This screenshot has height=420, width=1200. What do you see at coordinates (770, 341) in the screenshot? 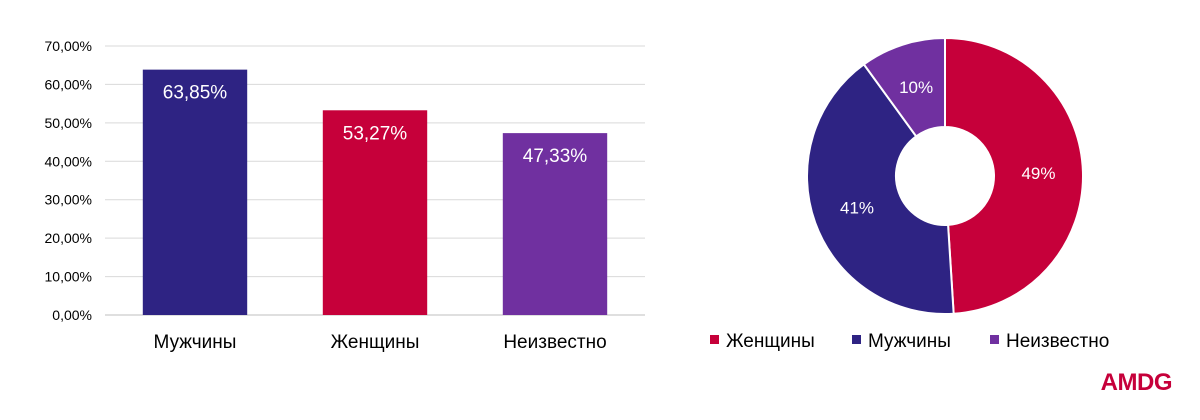
I see `legend-label: Женщины` at bounding box center [770, 341].